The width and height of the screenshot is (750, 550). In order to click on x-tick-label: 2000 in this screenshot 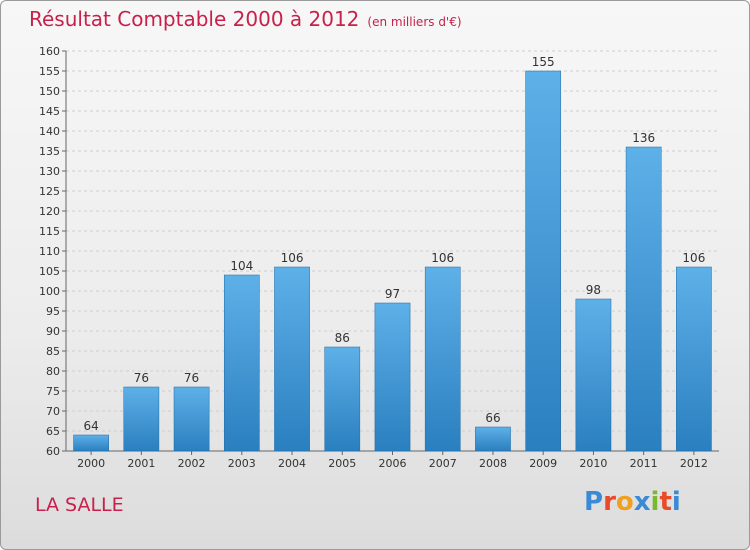, I will do `click(91, 463)`.